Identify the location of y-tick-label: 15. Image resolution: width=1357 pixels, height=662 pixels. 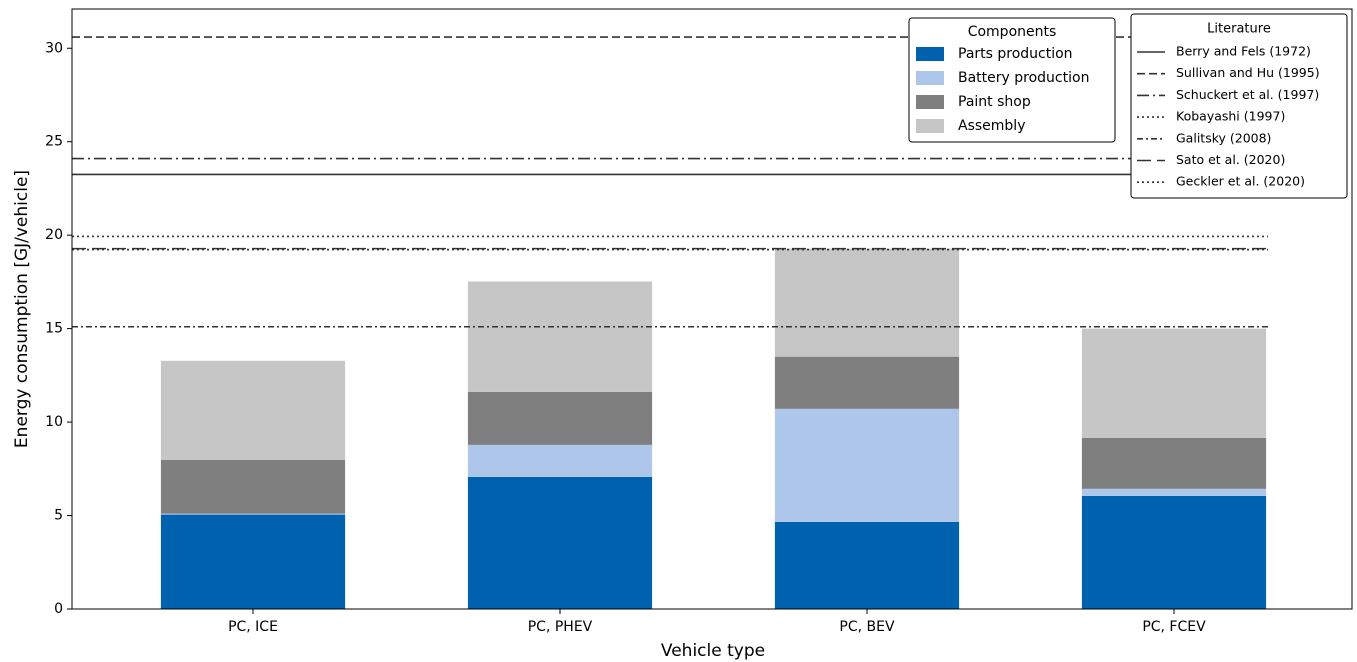
(54, 329).